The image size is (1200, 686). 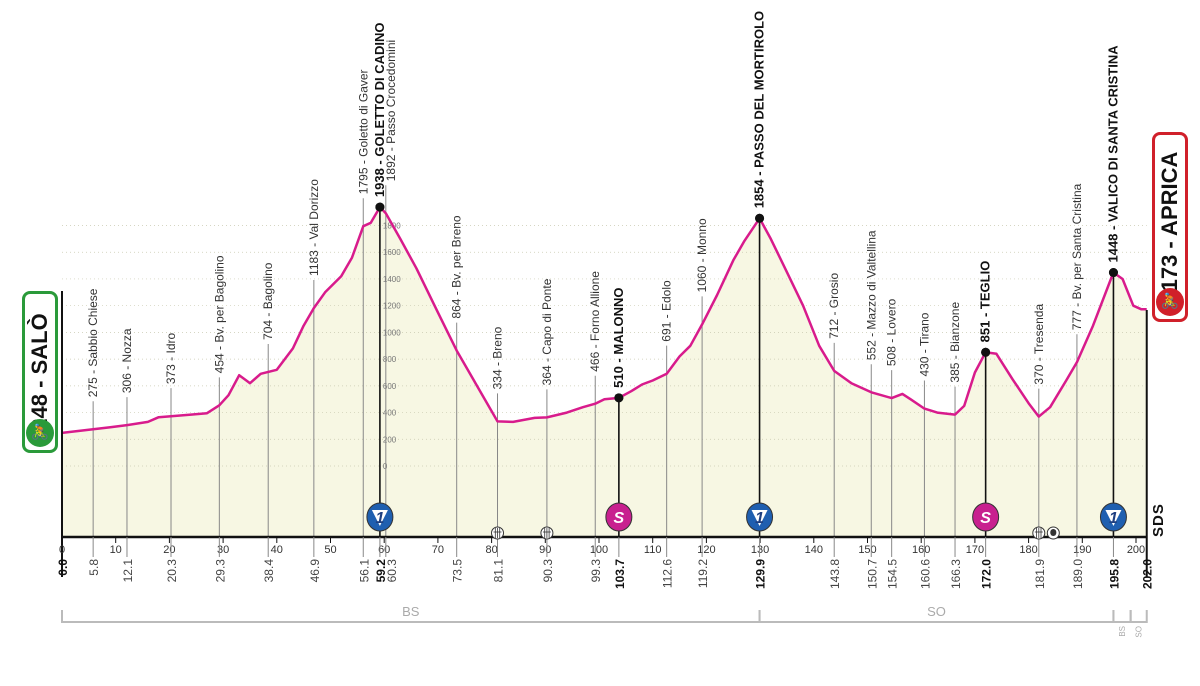 What do you see at coordinates (1040, 574) in the screenshot?
I see `km-label: 181.9` at bounding box center [1040, 574].